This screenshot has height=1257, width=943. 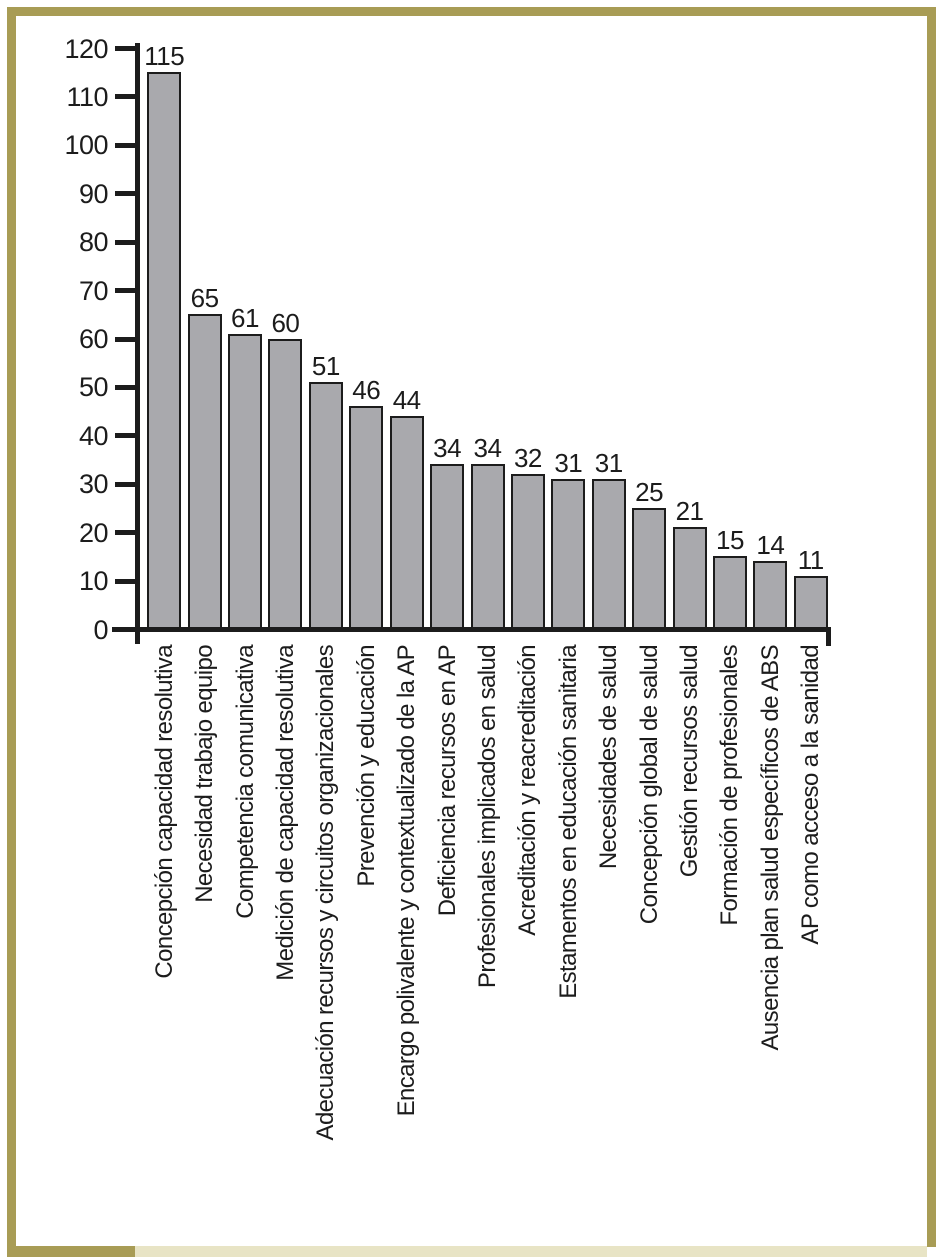 What do you see at coordinates (471, 11) in the screenshot?
I see `frame-border-top` at bounding box center [471, 11].